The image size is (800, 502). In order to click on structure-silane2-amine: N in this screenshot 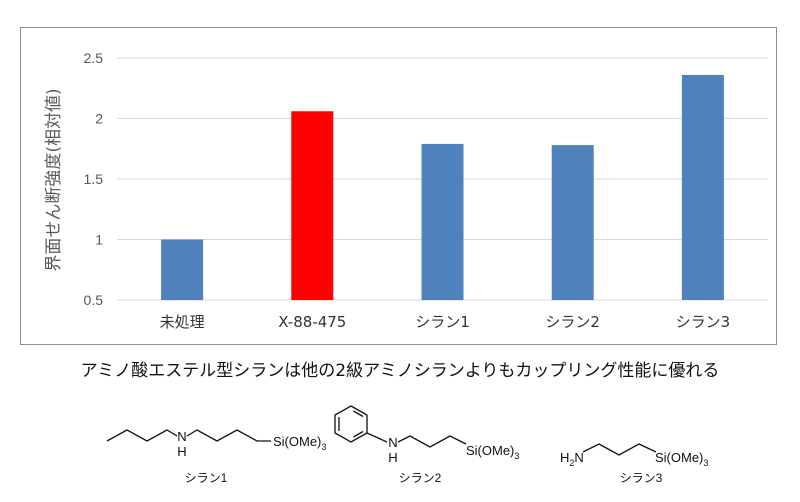, I will do `click(392, 442)`.